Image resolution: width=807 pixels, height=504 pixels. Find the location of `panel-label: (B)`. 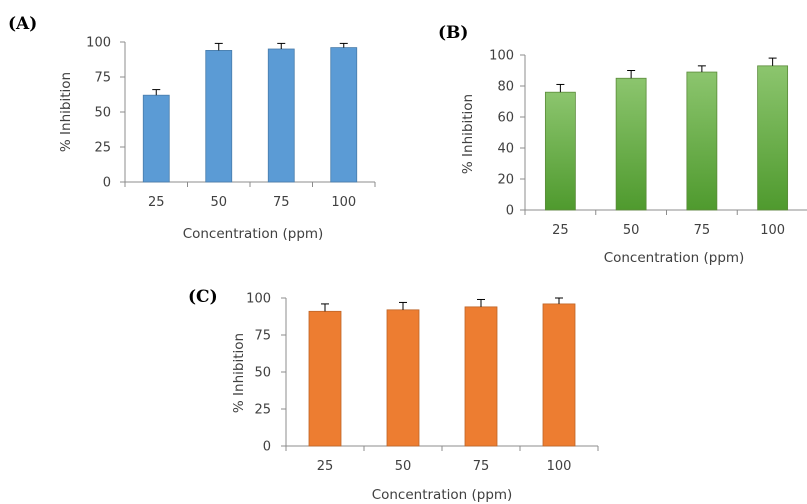

panel-label: (B) is located at coordinates (453, 33).